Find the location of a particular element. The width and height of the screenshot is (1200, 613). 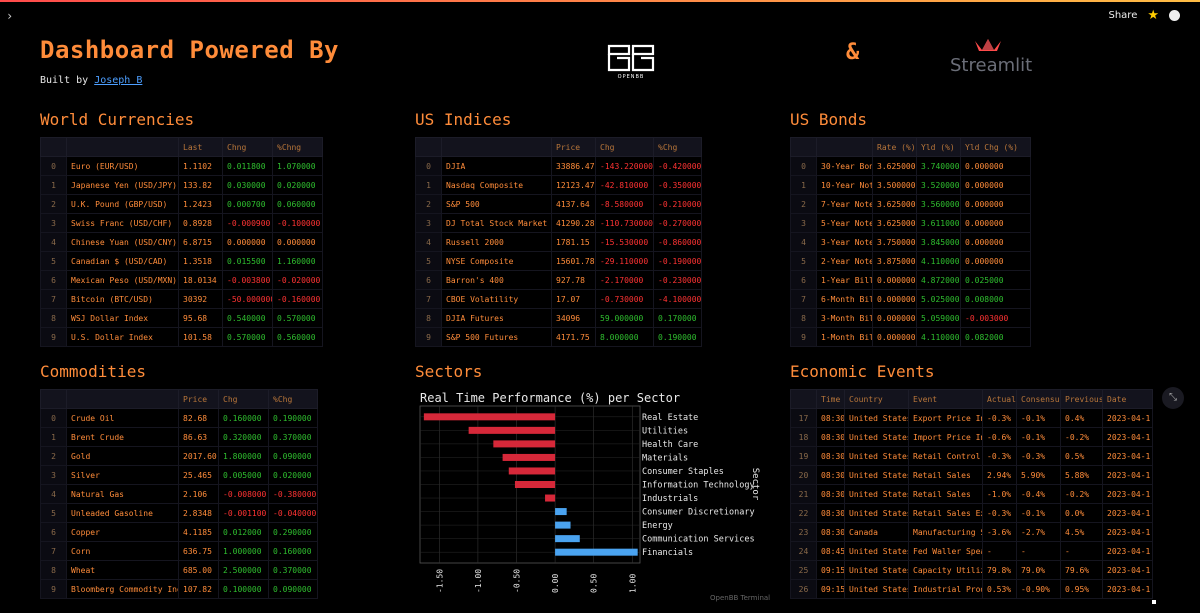

bar-utilities is located at coordinates (512, 430).